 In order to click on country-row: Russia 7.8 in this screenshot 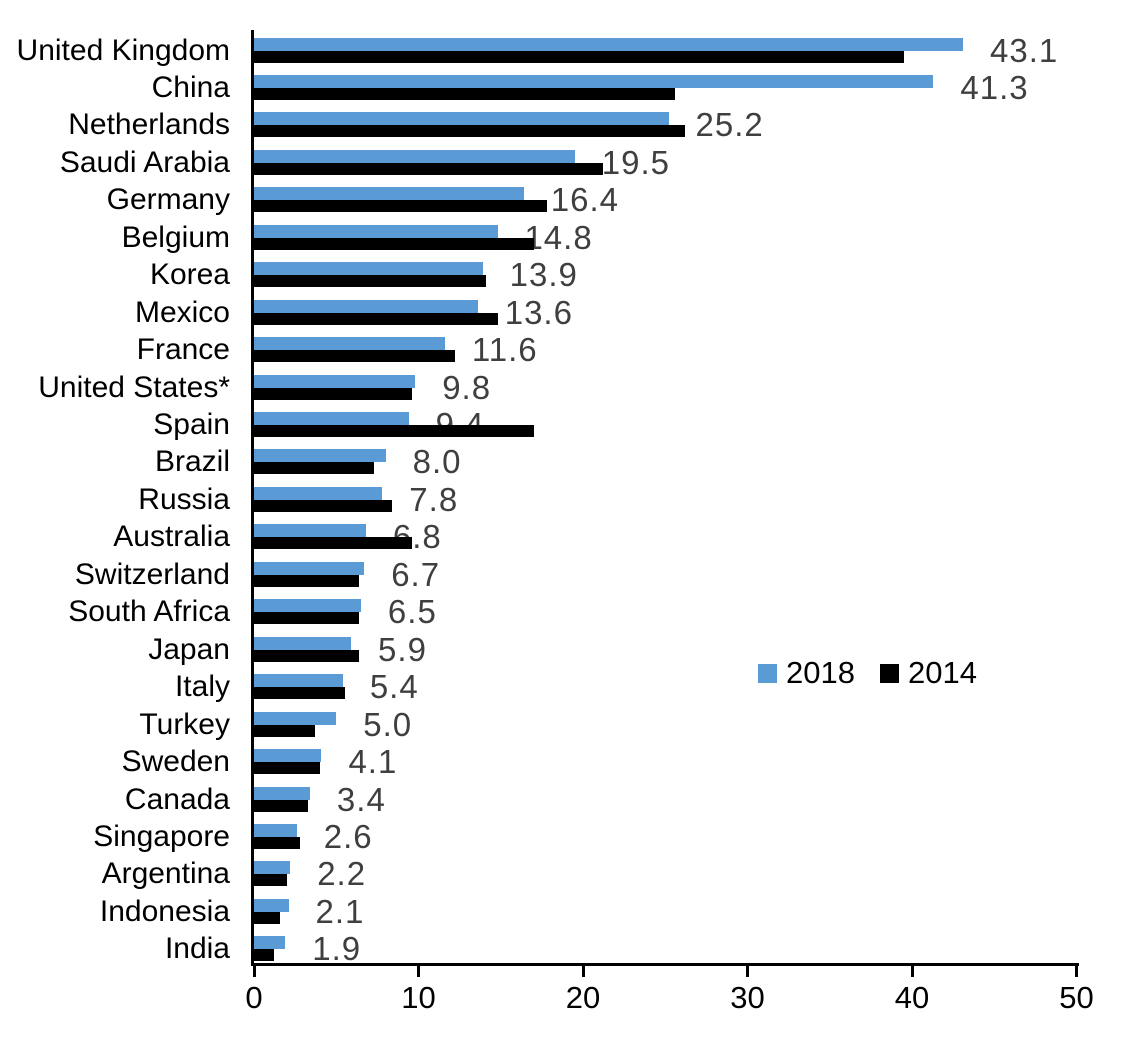, I will do `click(561, 504)`.